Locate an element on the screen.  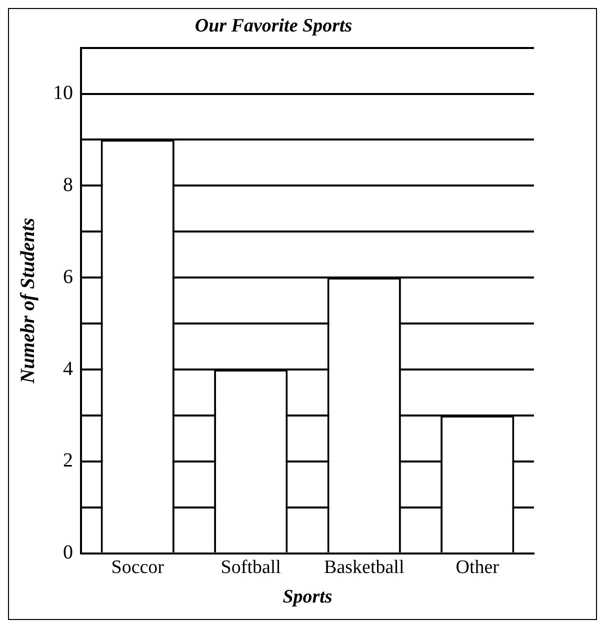
y-tick-label: 0 is located at coordinates (68, 553).